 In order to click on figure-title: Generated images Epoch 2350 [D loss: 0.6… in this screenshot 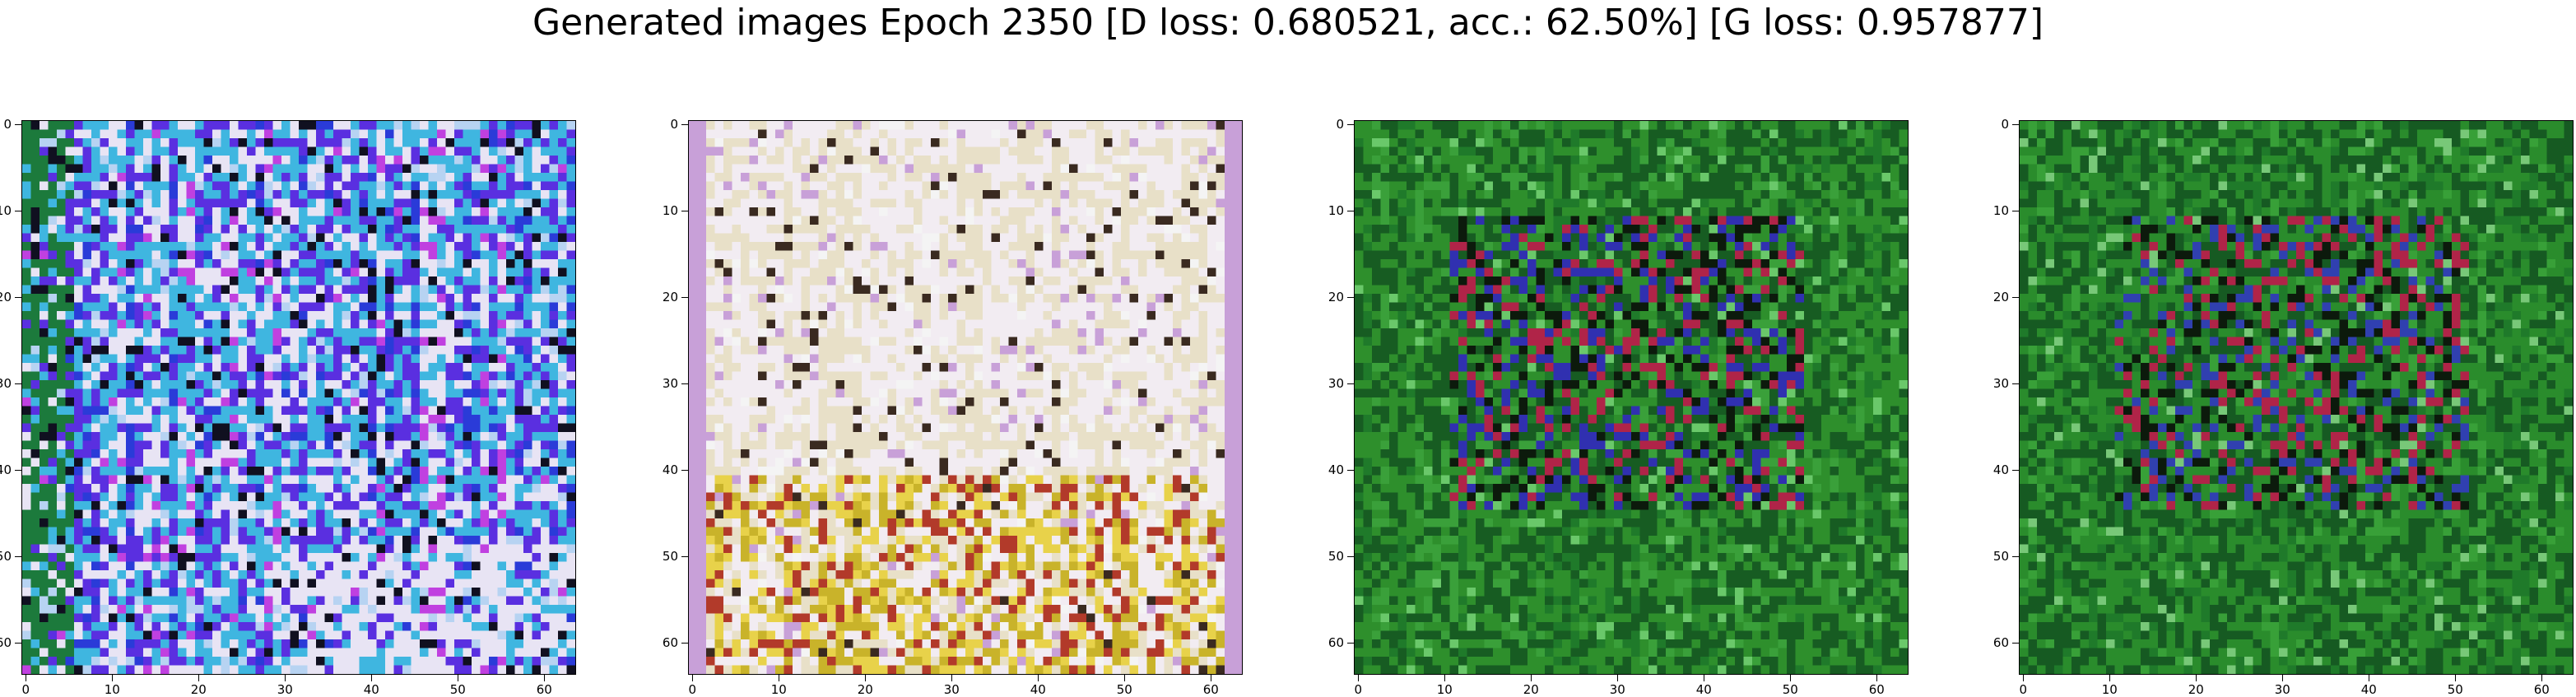, I will do `click(1288, 23)`.